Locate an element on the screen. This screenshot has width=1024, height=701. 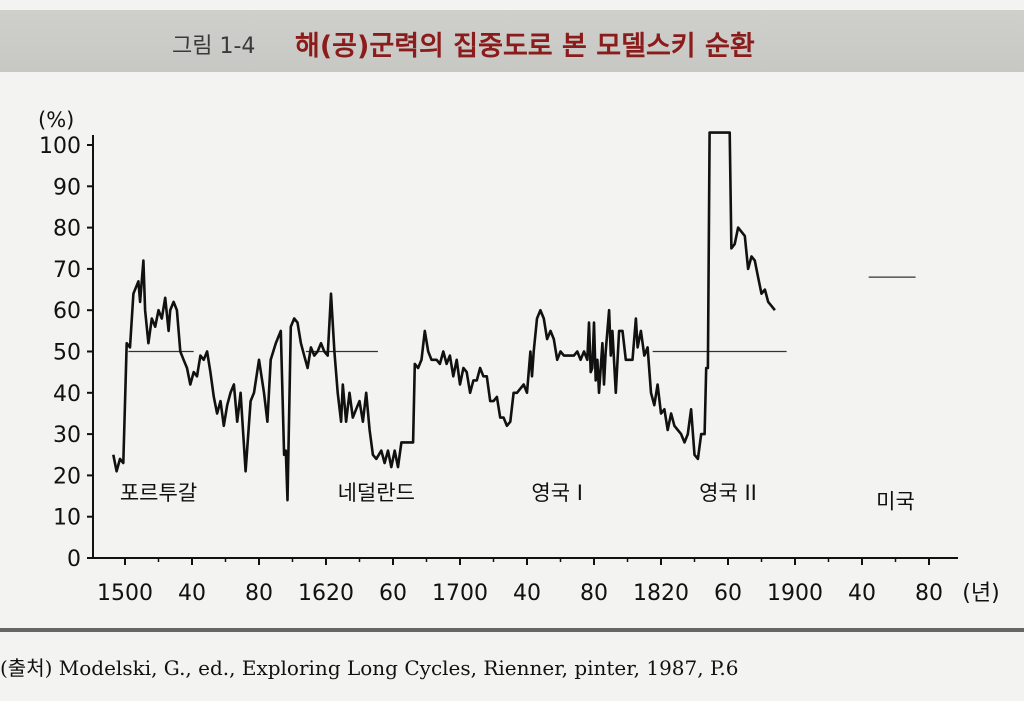
x-tick-label: 1500 is located at coordinates (125, 593).